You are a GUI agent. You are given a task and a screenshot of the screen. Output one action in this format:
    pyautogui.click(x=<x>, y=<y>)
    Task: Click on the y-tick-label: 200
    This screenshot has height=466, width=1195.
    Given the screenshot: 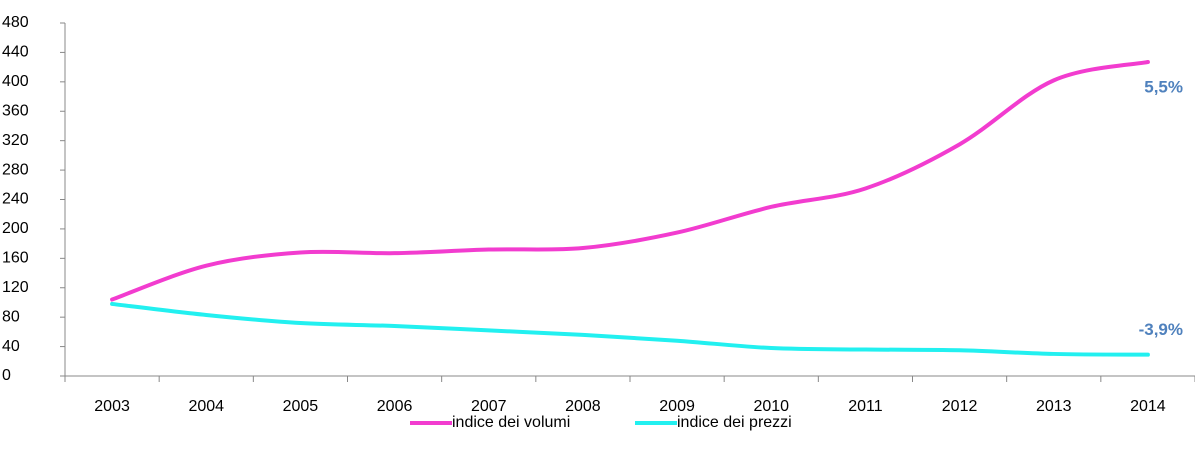 What is the action you would take?
    pyautogui.click(x=15, y=228)
    